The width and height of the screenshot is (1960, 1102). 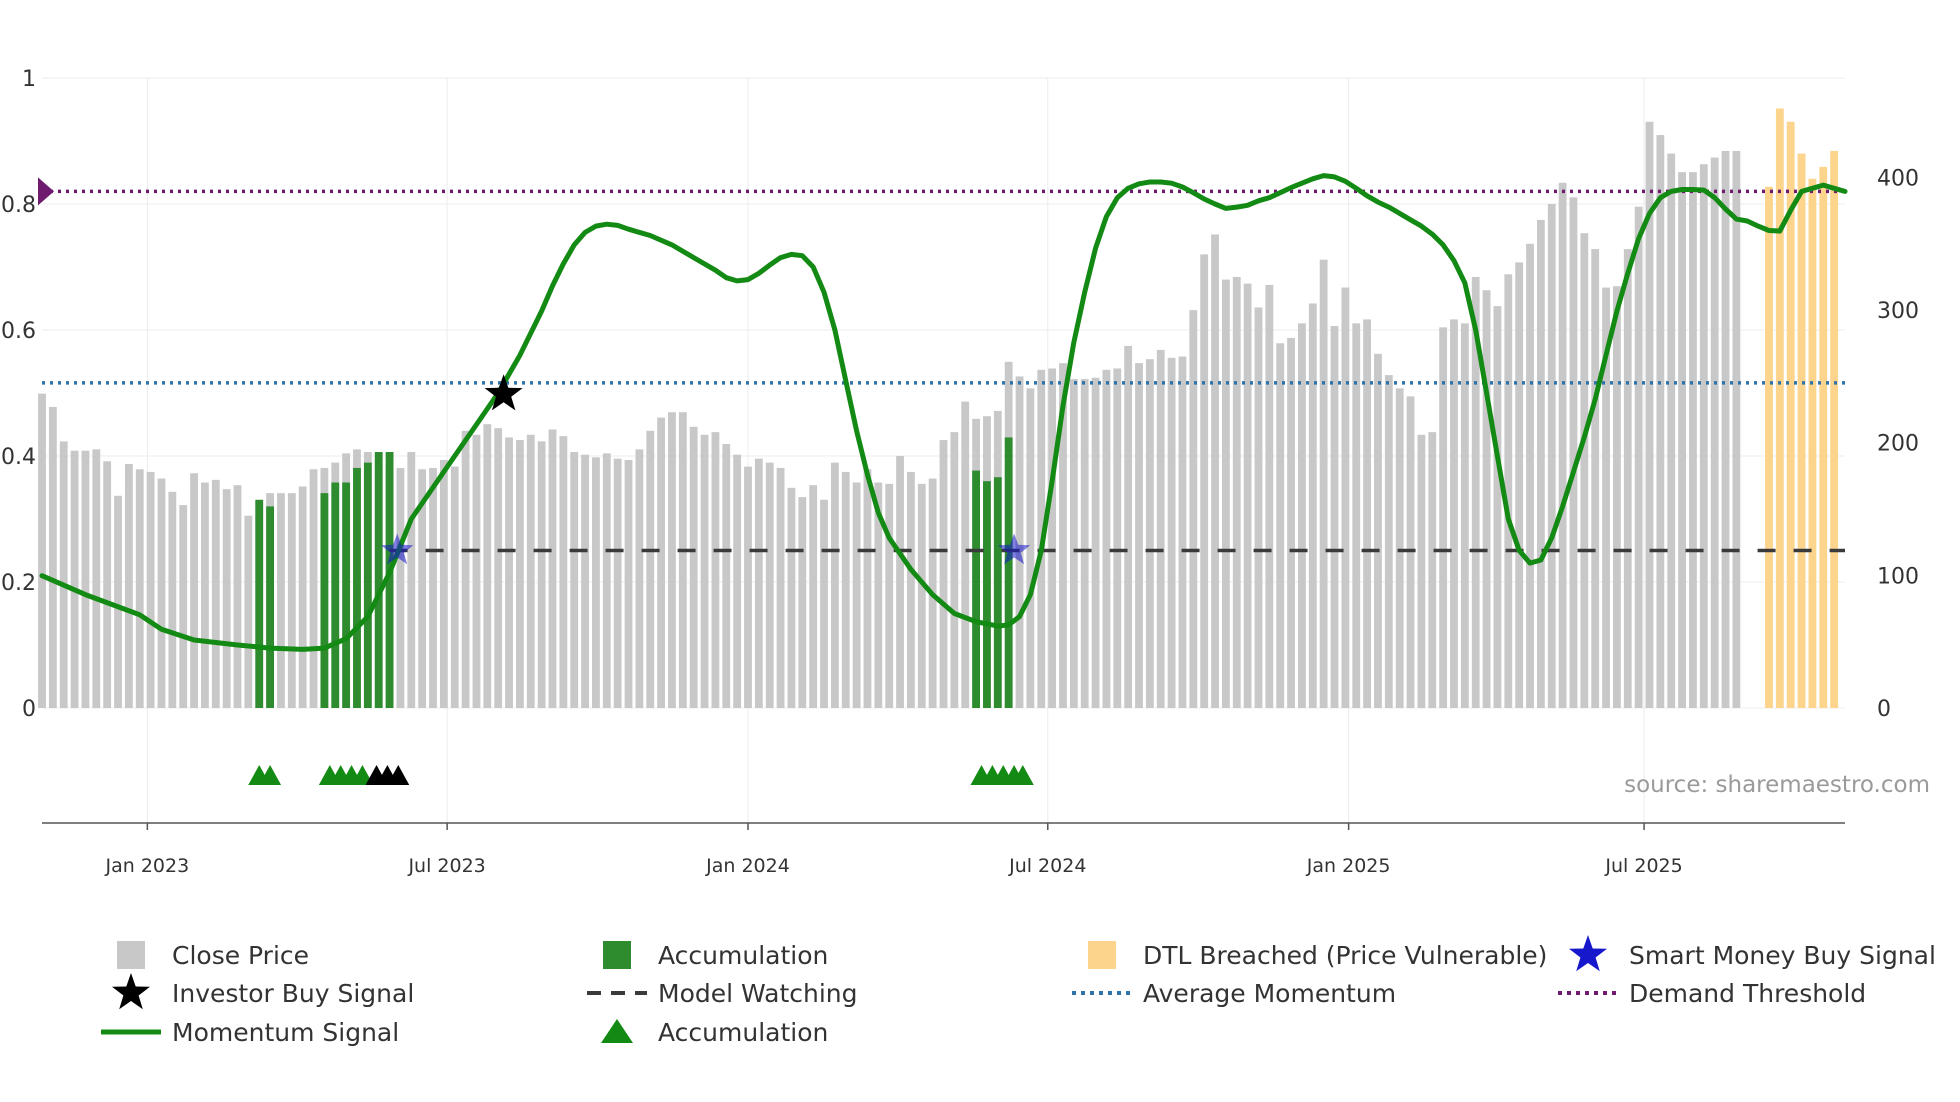 What do you see at coordinates (617, 1031) in the screenshot?
I see `legend-triangle-accumulation` at bounding box center [617, 1031].